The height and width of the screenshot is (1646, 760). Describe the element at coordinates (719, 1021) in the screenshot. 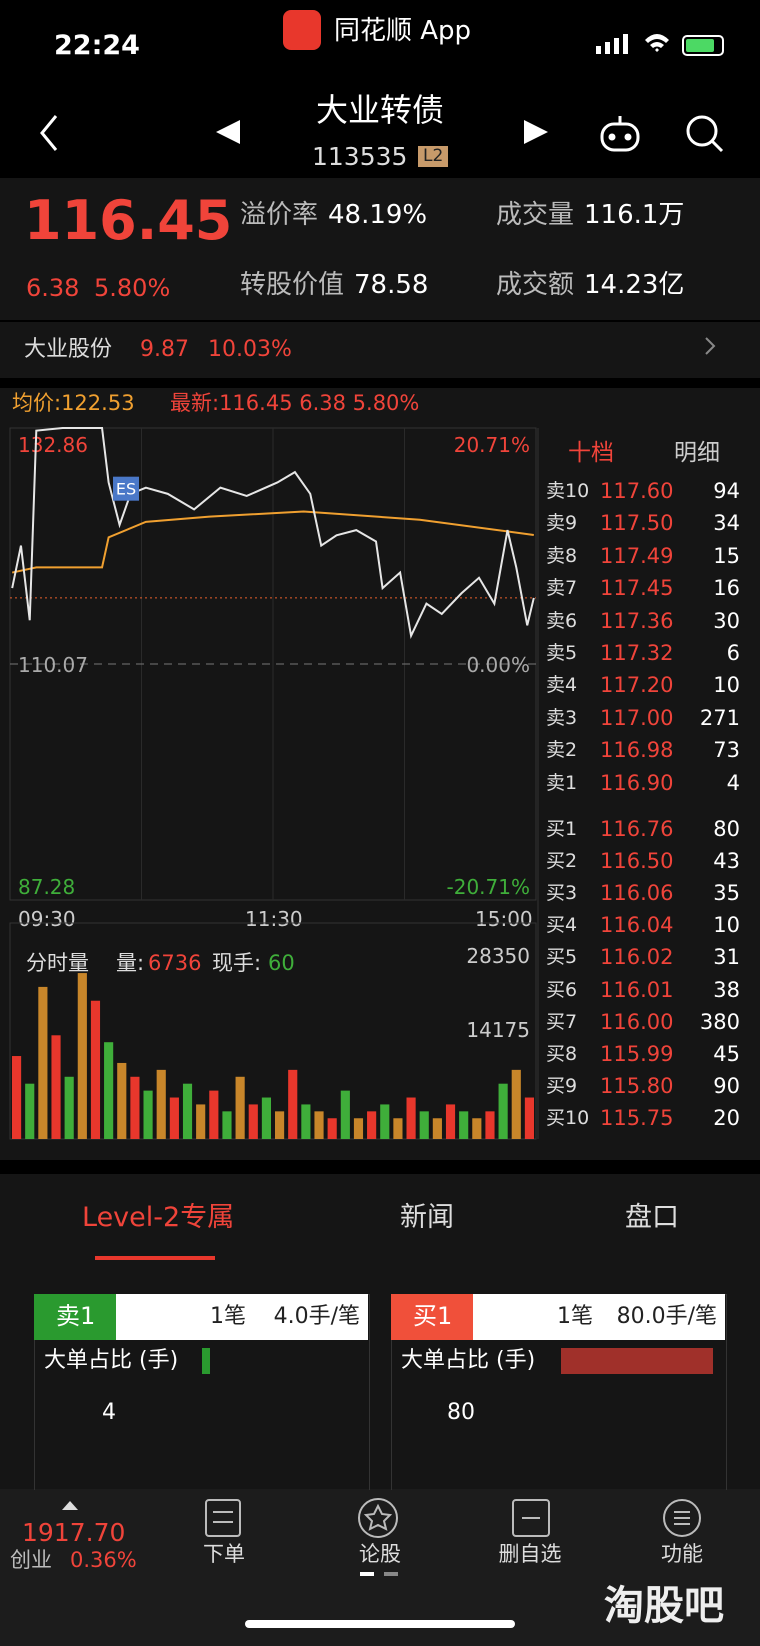

I see `book-qty: 380` at that location.